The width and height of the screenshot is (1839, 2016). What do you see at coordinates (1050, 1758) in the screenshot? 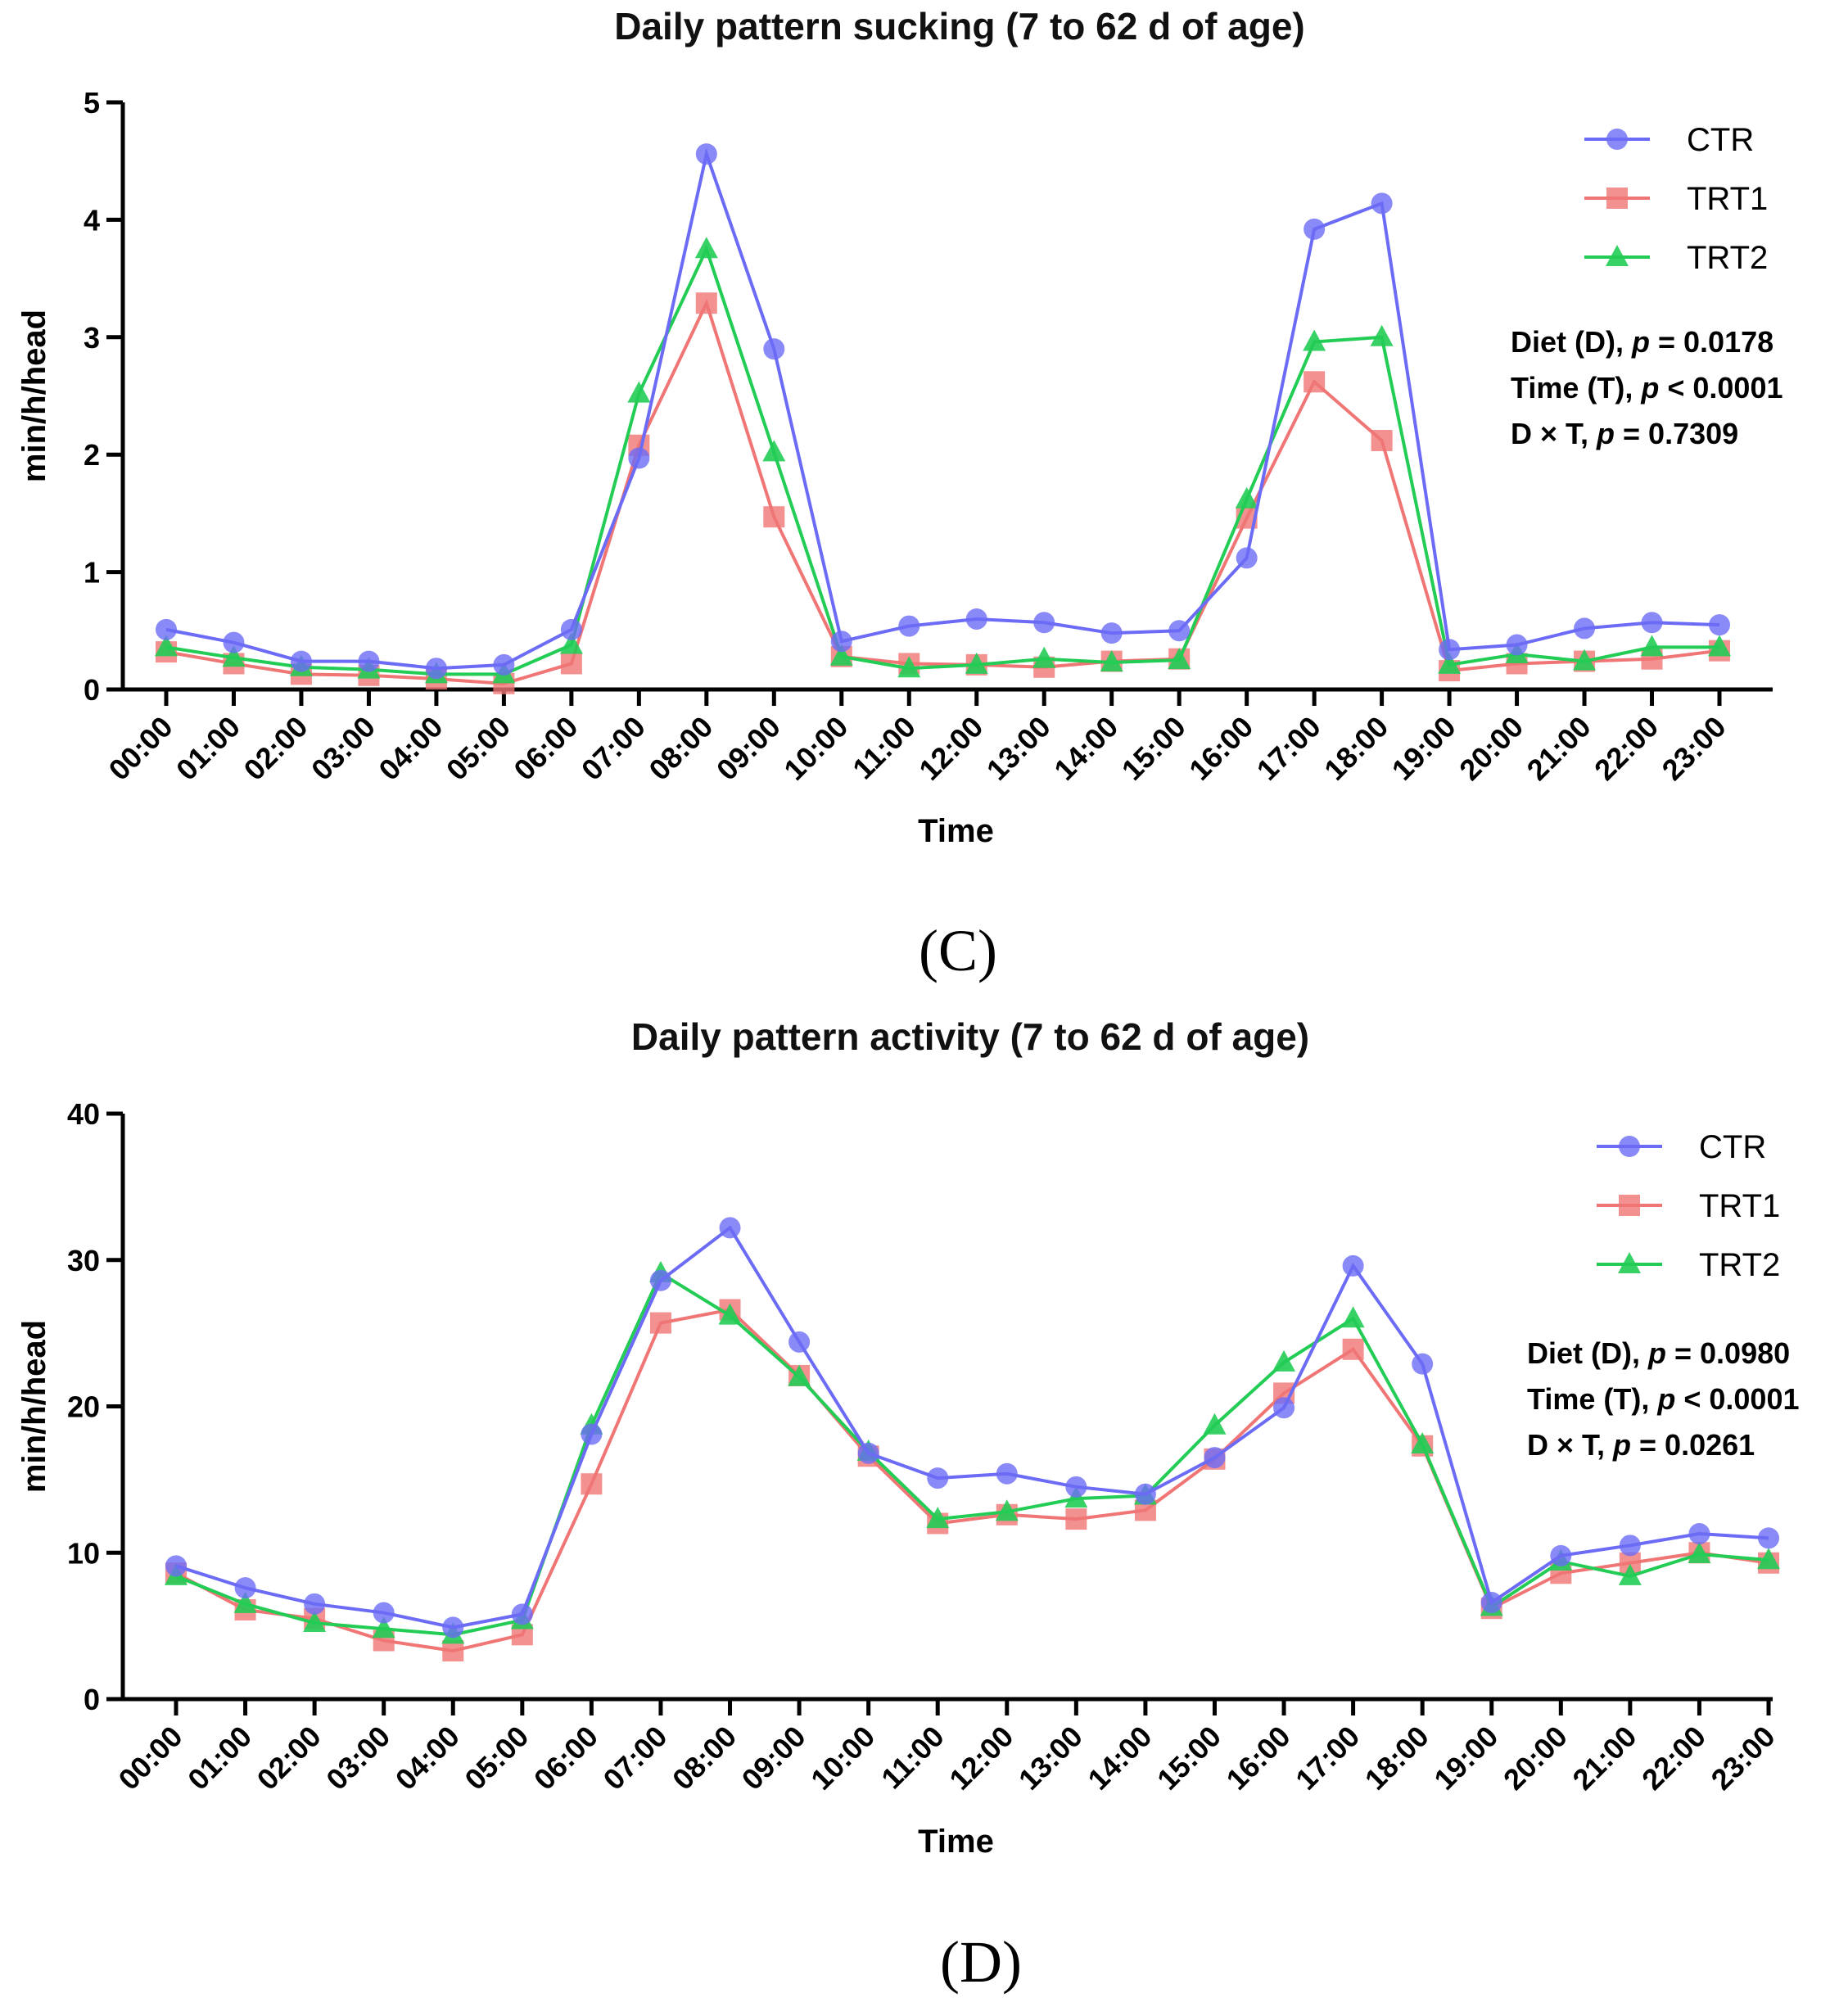
I see `x-tick-label: 13:00` at bounding box center [1050, 1758].